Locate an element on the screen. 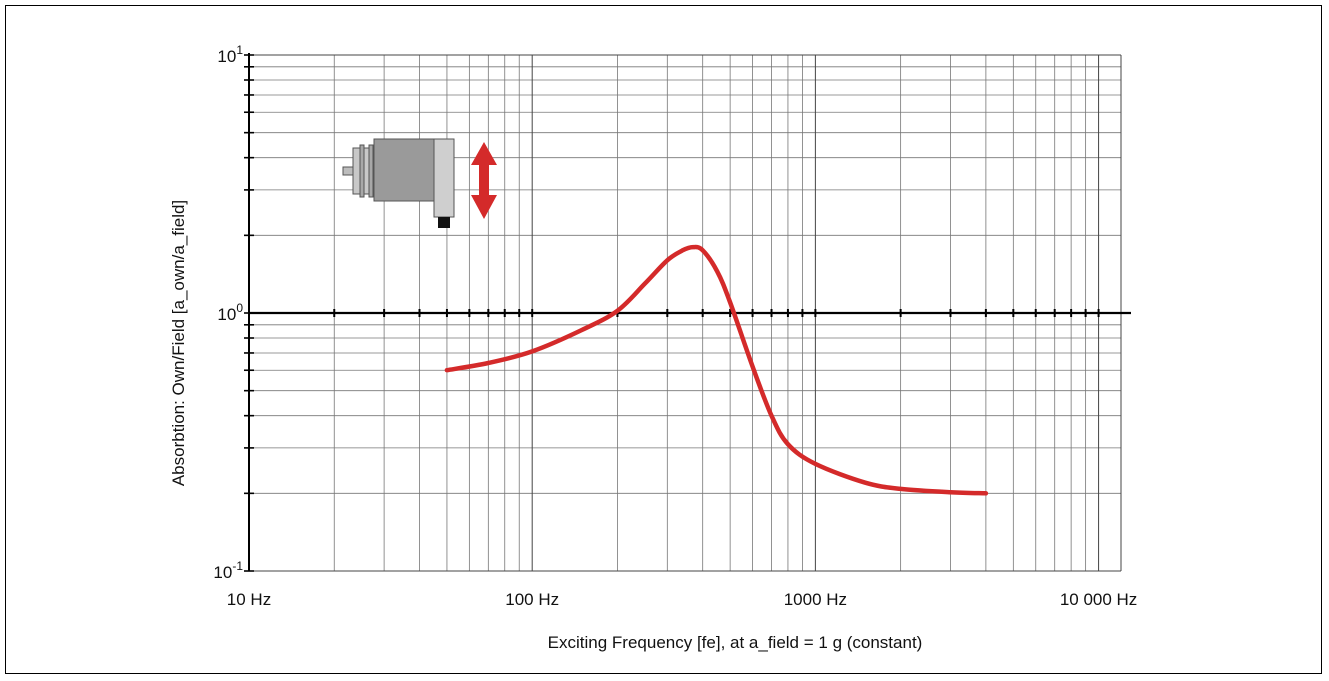 The image size is (1329, 681). sensor-with-vertical-arrow-icon is located at coordinates (419, 183).